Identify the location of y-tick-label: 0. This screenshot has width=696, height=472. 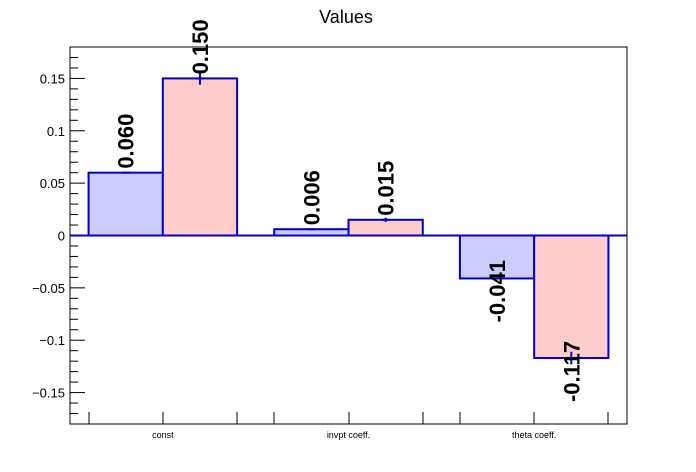
(61, 236).